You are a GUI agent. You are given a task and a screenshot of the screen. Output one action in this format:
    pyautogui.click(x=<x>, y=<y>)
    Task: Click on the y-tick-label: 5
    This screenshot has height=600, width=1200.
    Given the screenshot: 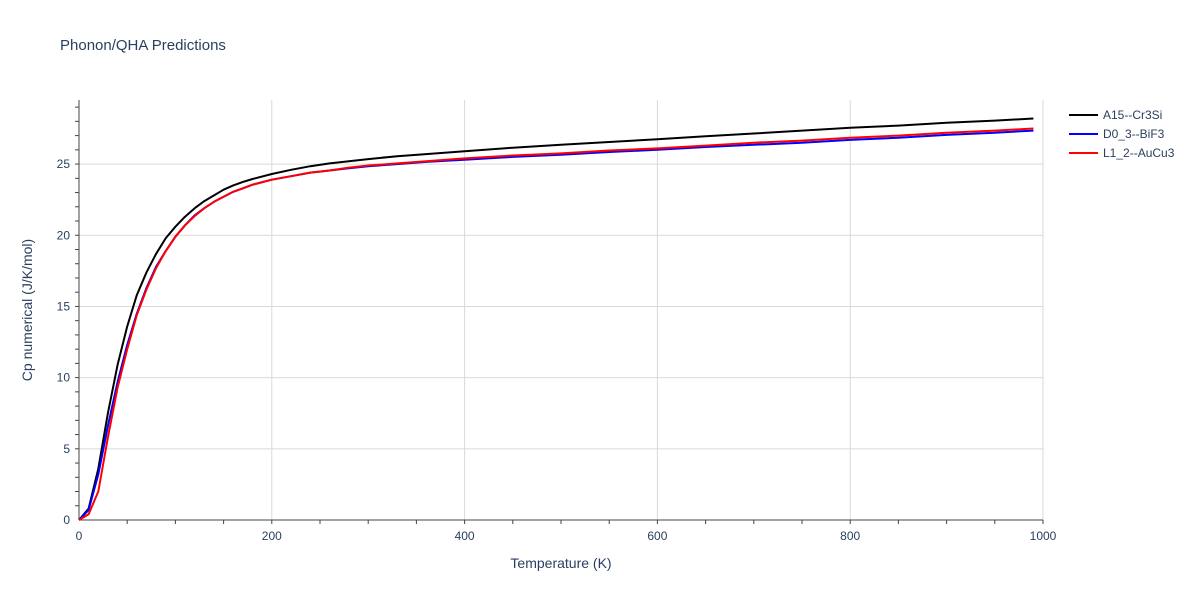 What is the action you would take?
    pyautogui.click(x=66, y=449)
    